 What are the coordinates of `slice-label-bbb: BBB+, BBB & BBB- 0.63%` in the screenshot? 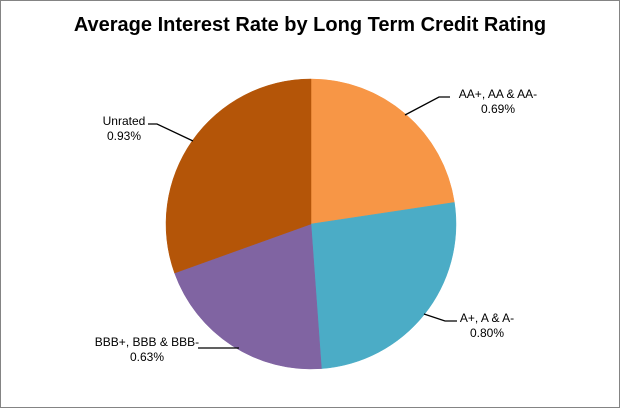 It's located at (147, 350).